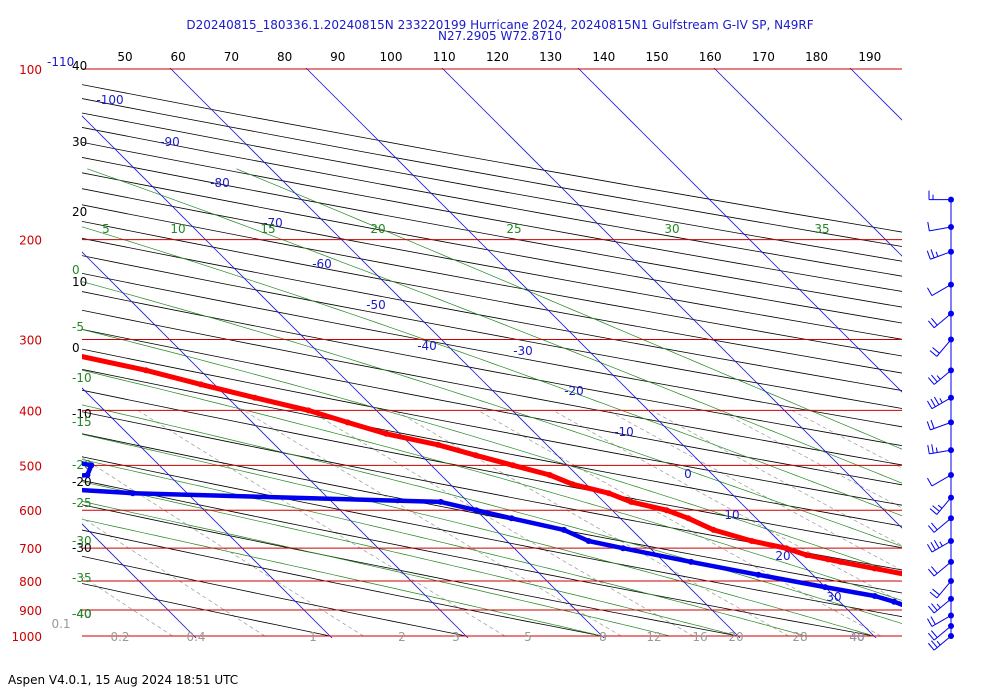 The height and width of the screenshot is (700, 1000). Describe the element at coordinates (178, 57) in the screenshot. I see `temperature-tick-label: 60` at that location.